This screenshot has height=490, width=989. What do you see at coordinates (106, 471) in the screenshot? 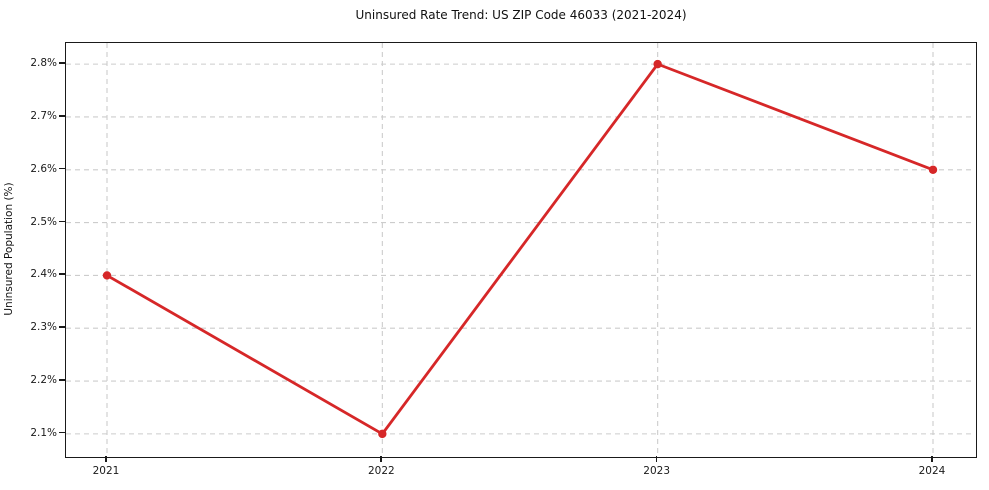
I see `x-tick-label: 2021` at bounding box center [106, 471].